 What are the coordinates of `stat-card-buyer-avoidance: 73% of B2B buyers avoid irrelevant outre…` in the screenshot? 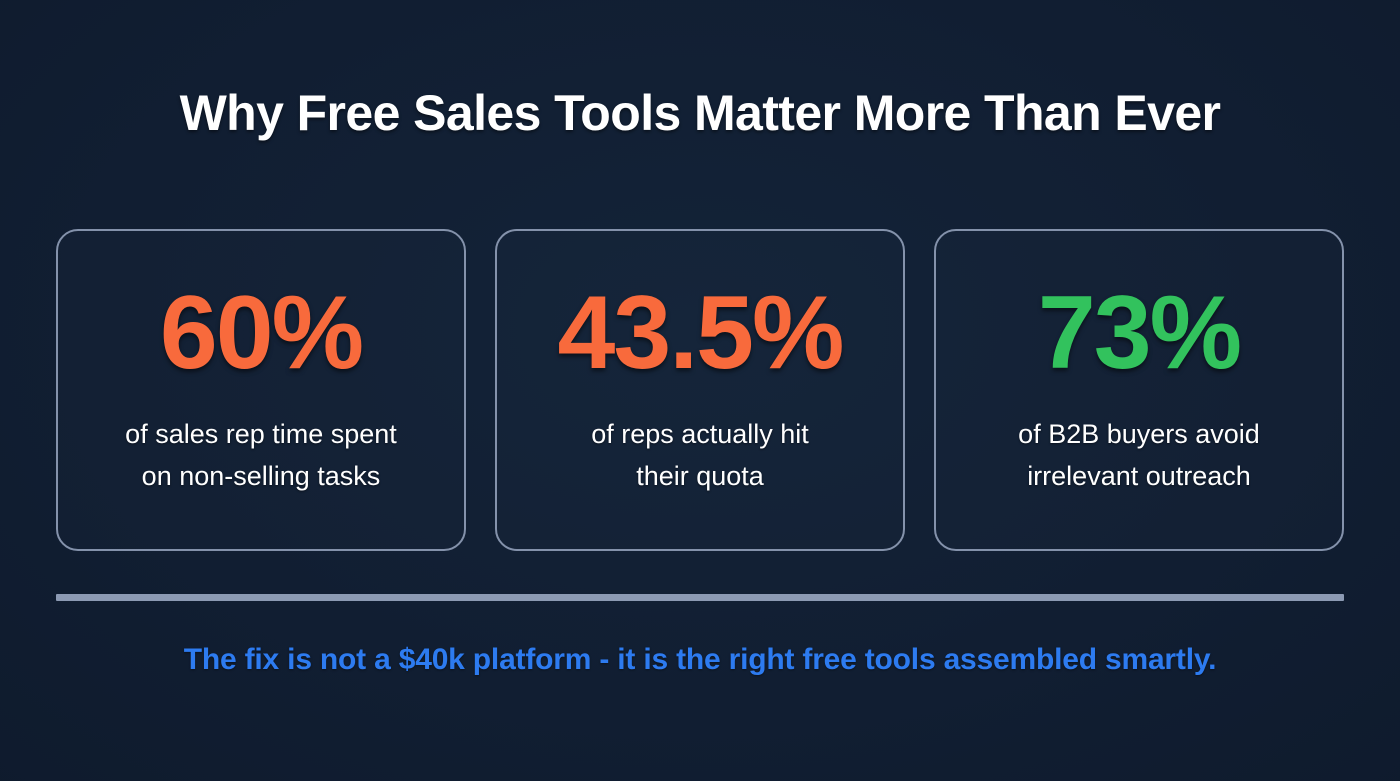 It's located at (1139, 390).